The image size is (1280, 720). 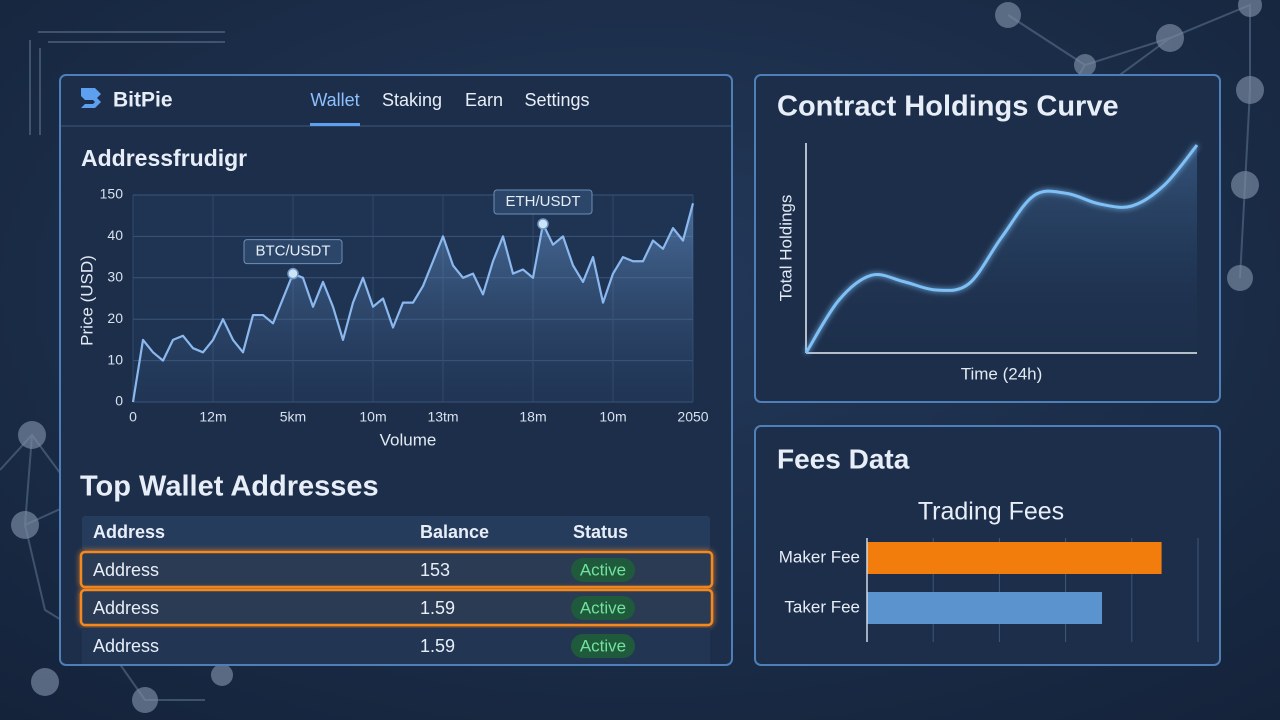 What do you see at coordinates (115, 359) in the screenshot?
I see `y-tick-label: 10` at bounding box center [115, 359].